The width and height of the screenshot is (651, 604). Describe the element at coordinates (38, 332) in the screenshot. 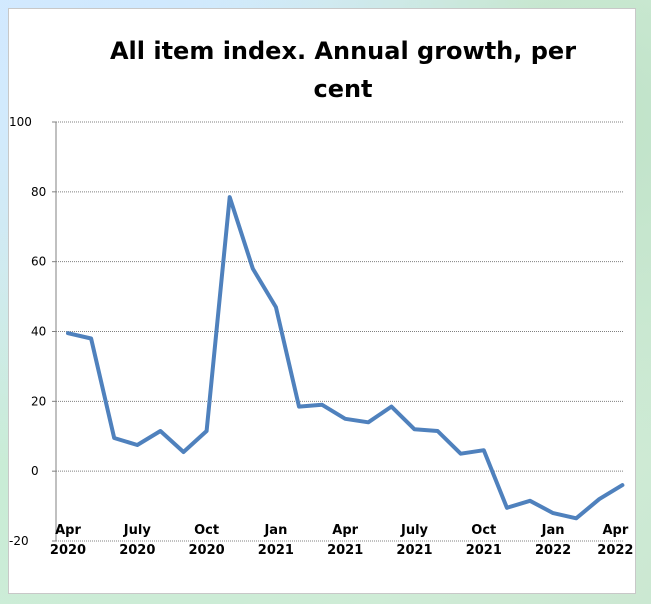

I see `y-tick-label: 40` at that location.